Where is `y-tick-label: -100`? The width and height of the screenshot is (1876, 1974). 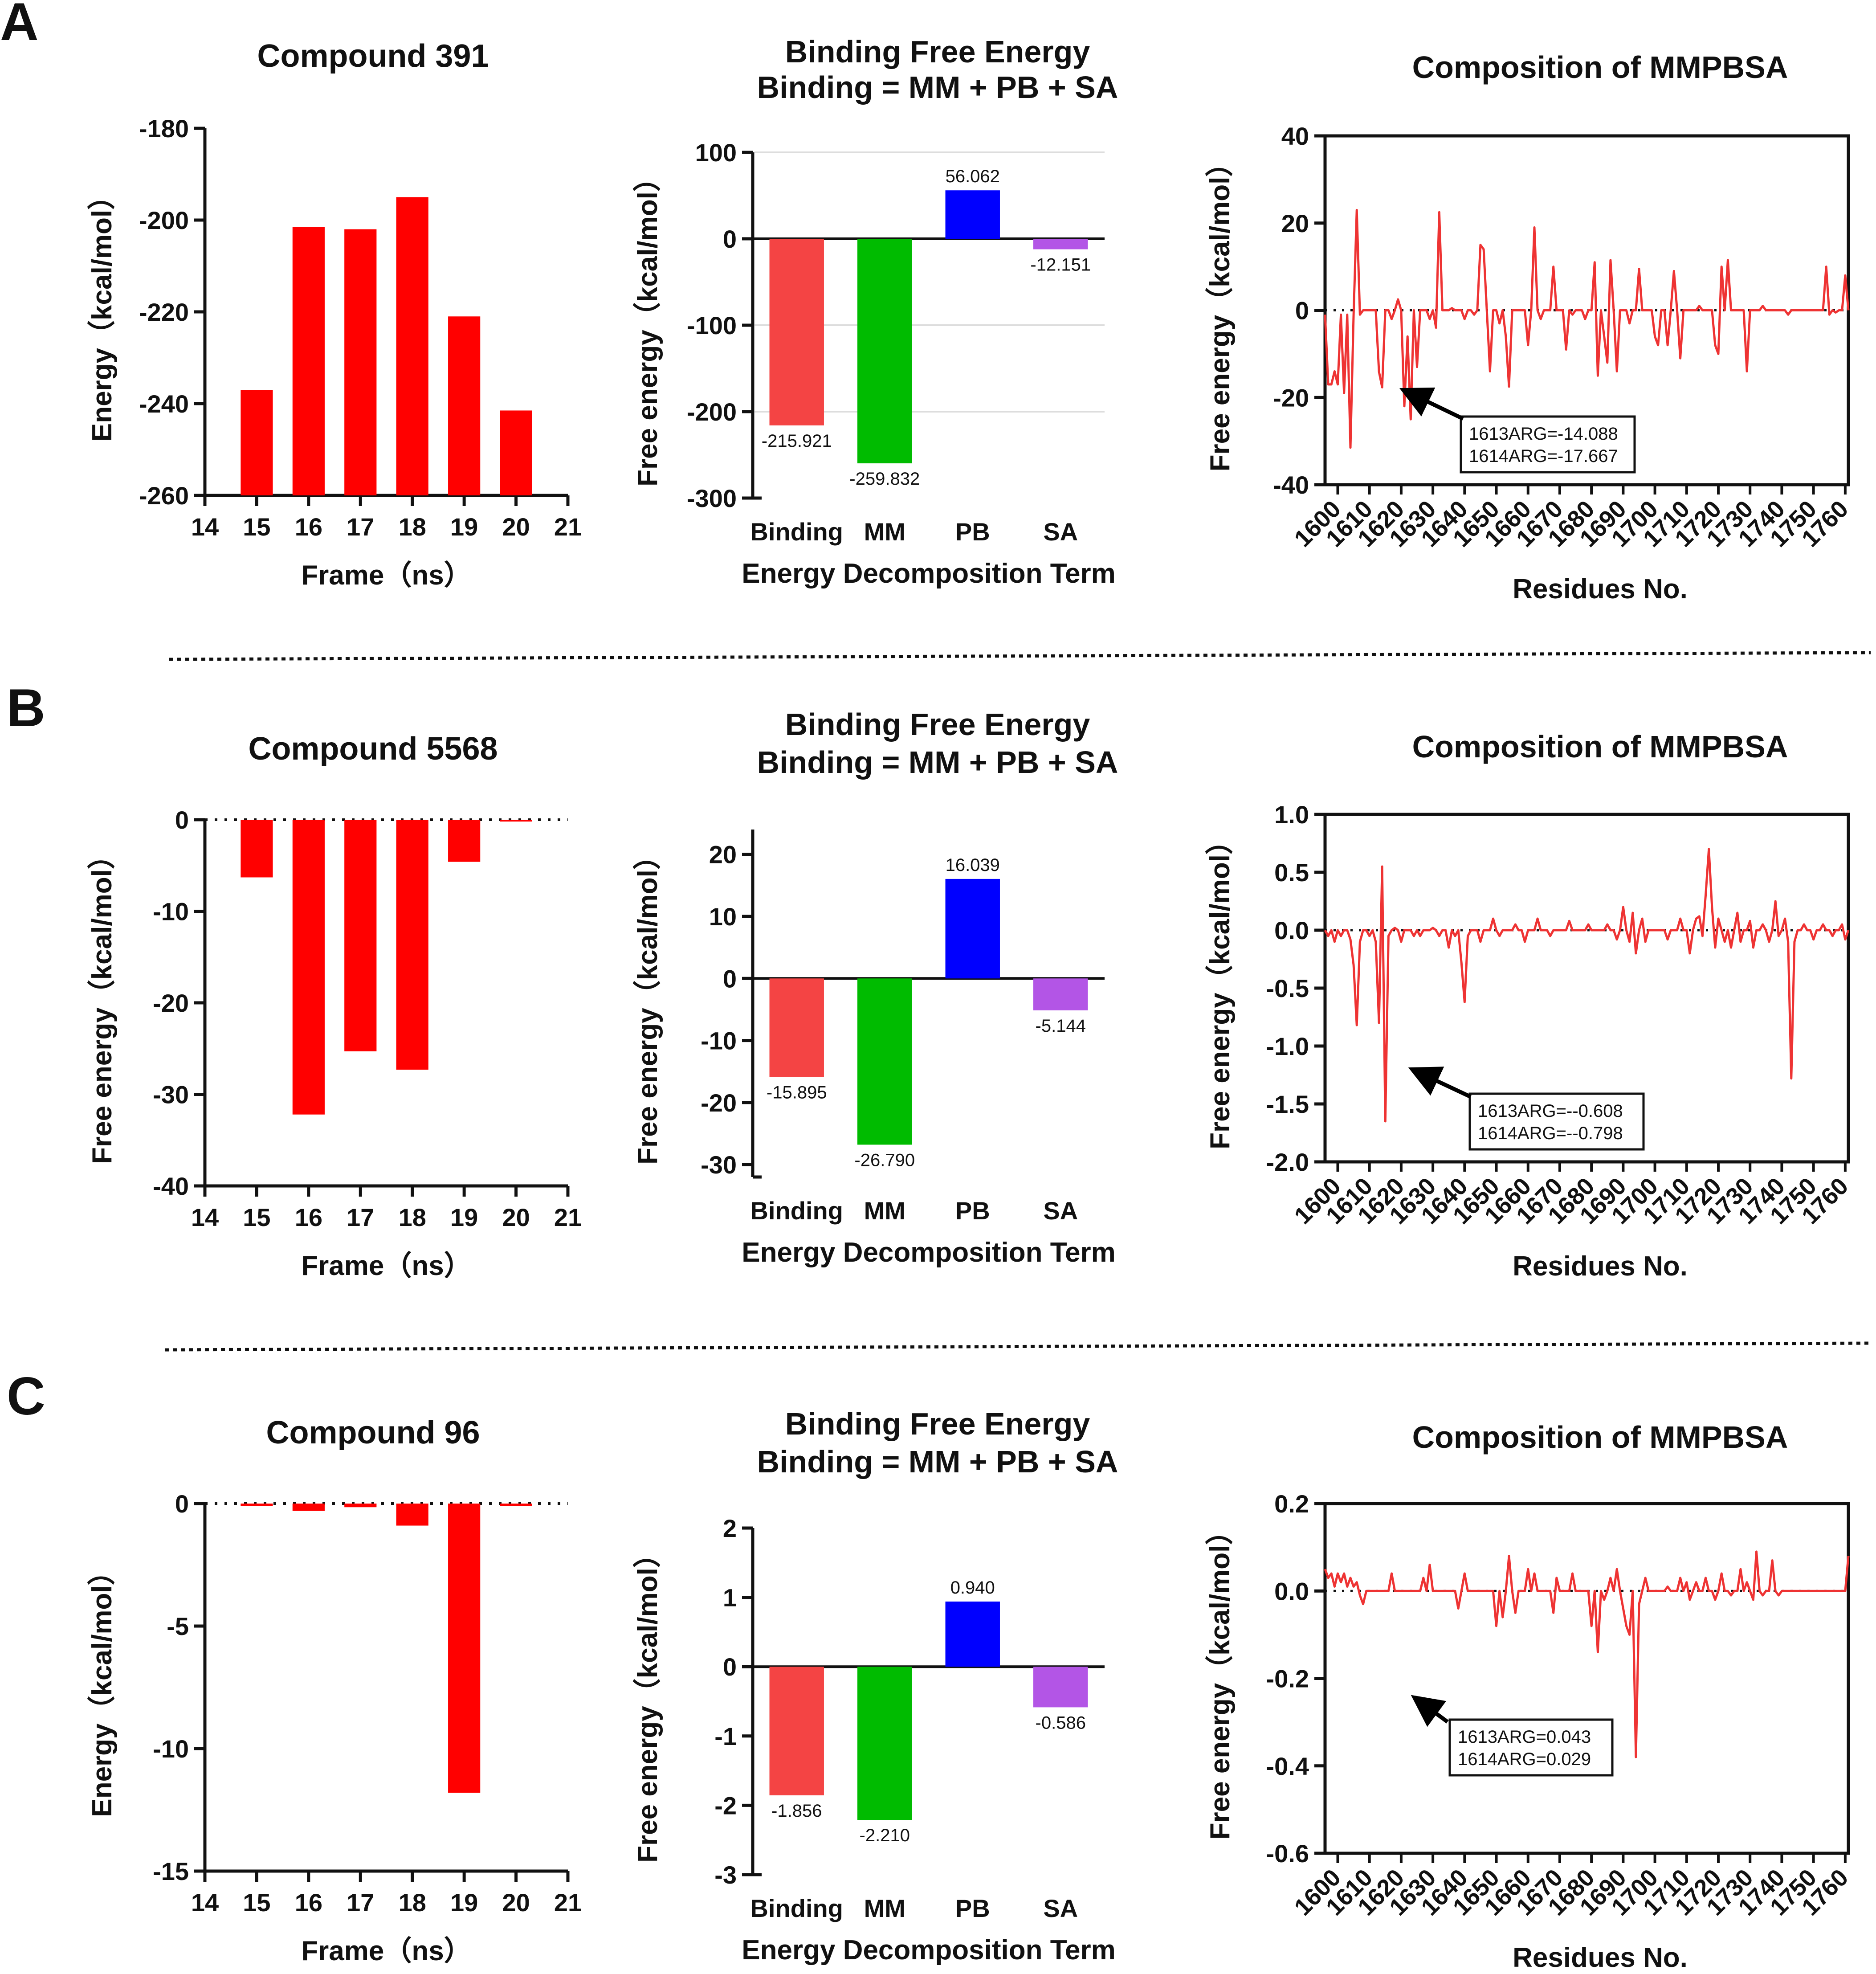 y-tick-label: -100 is located at coordinates (712, 325).